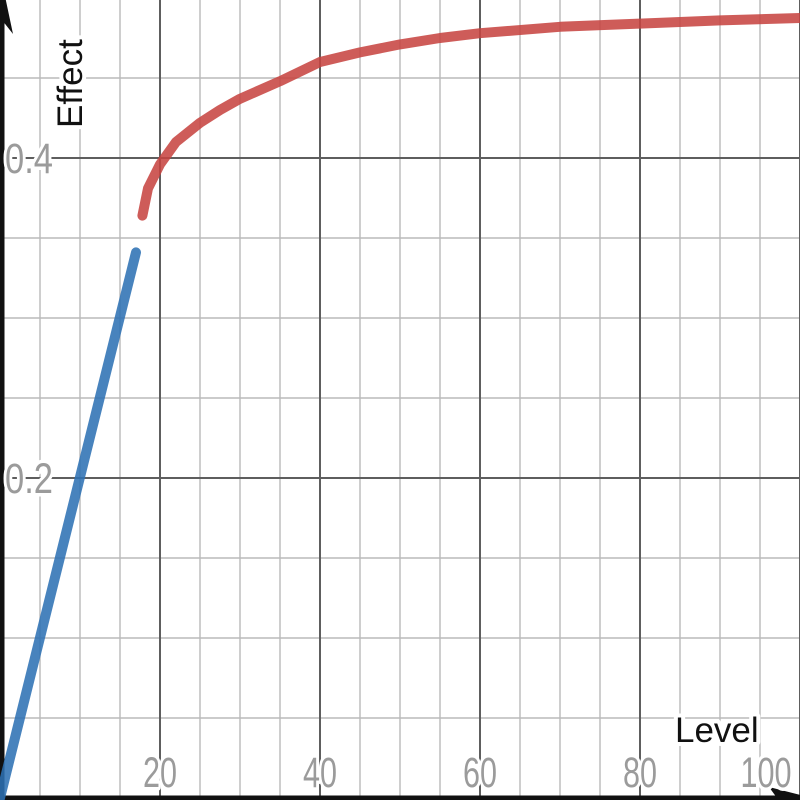 The image size is (800, 800). What do you see at coordinates (29, 479) in the screenshot?
I see `y-tick-label: 0.2` at bounding box center [29, 479].